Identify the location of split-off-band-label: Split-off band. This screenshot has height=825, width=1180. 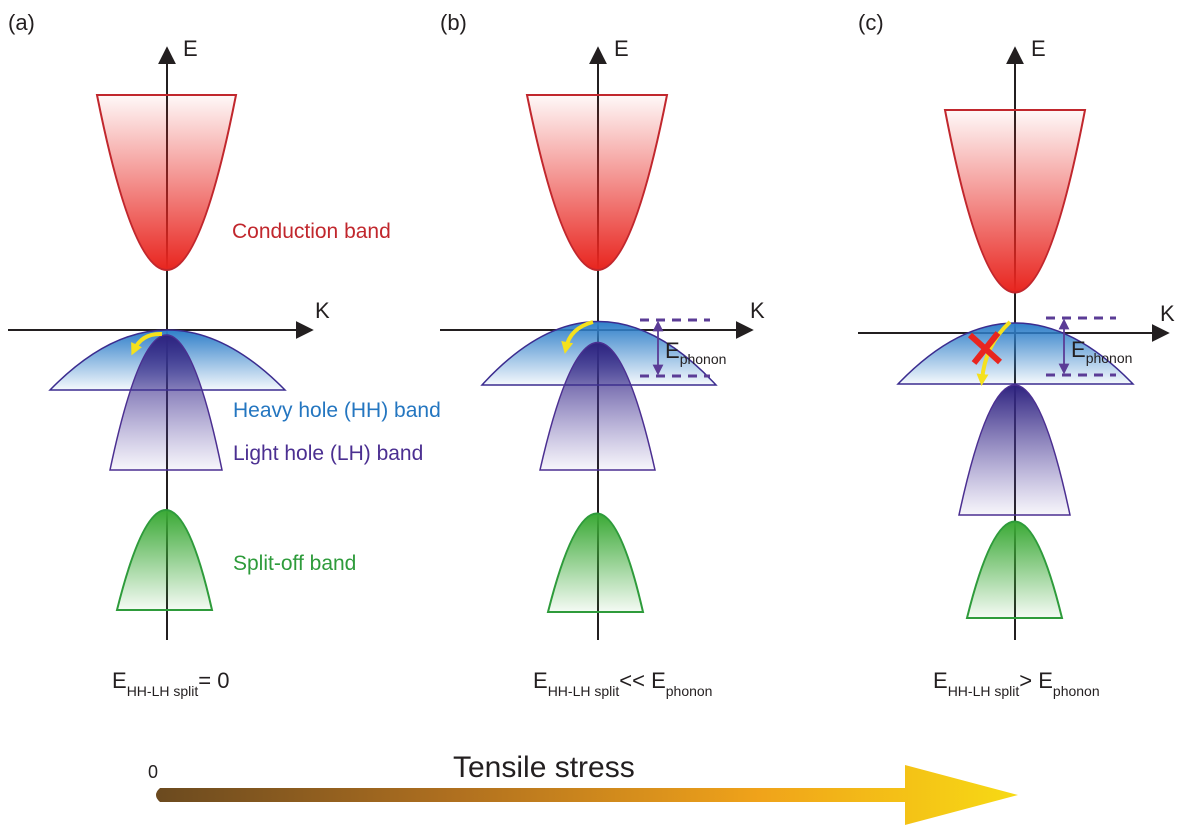
(294, 563).